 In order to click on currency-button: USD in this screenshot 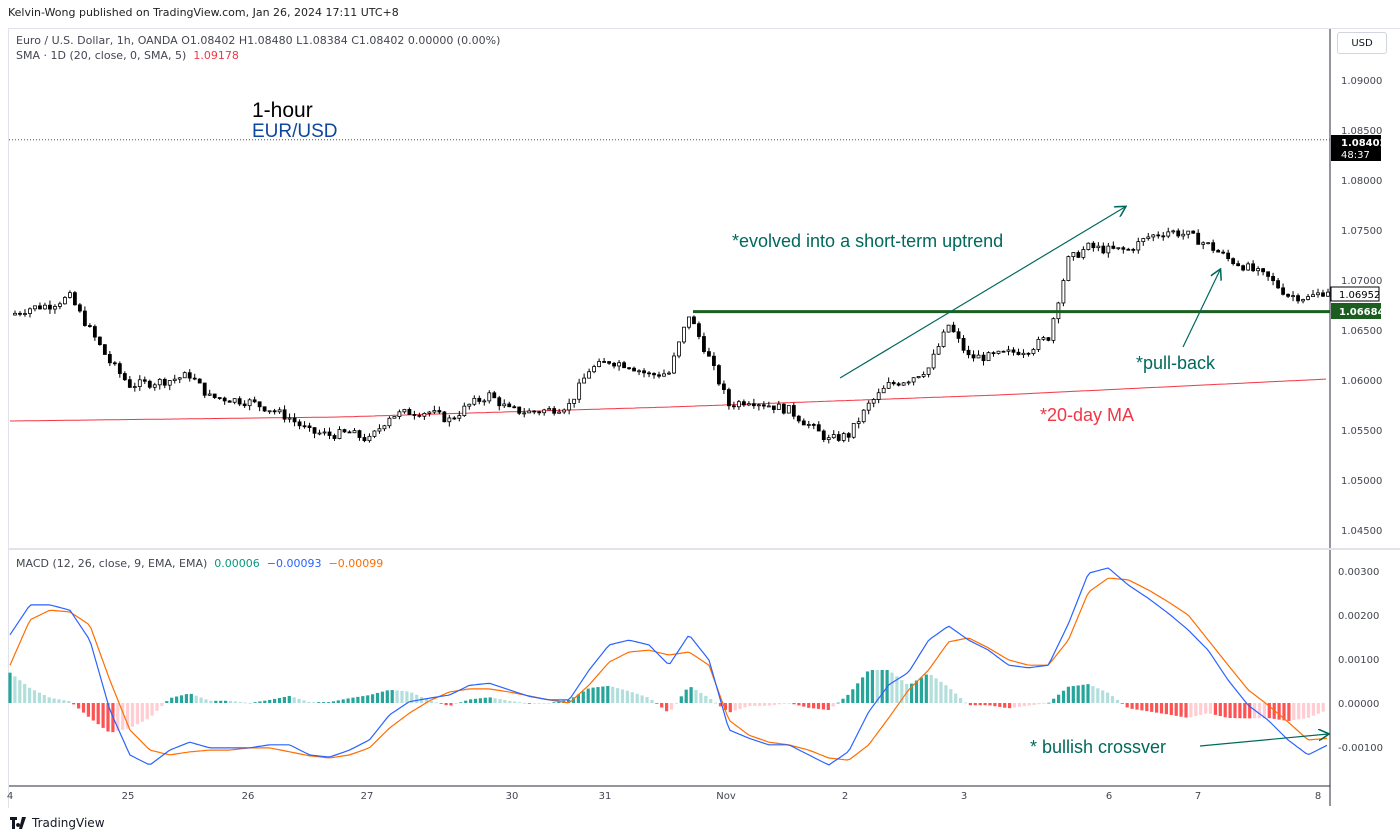, I will do `click(1362, 43)`.